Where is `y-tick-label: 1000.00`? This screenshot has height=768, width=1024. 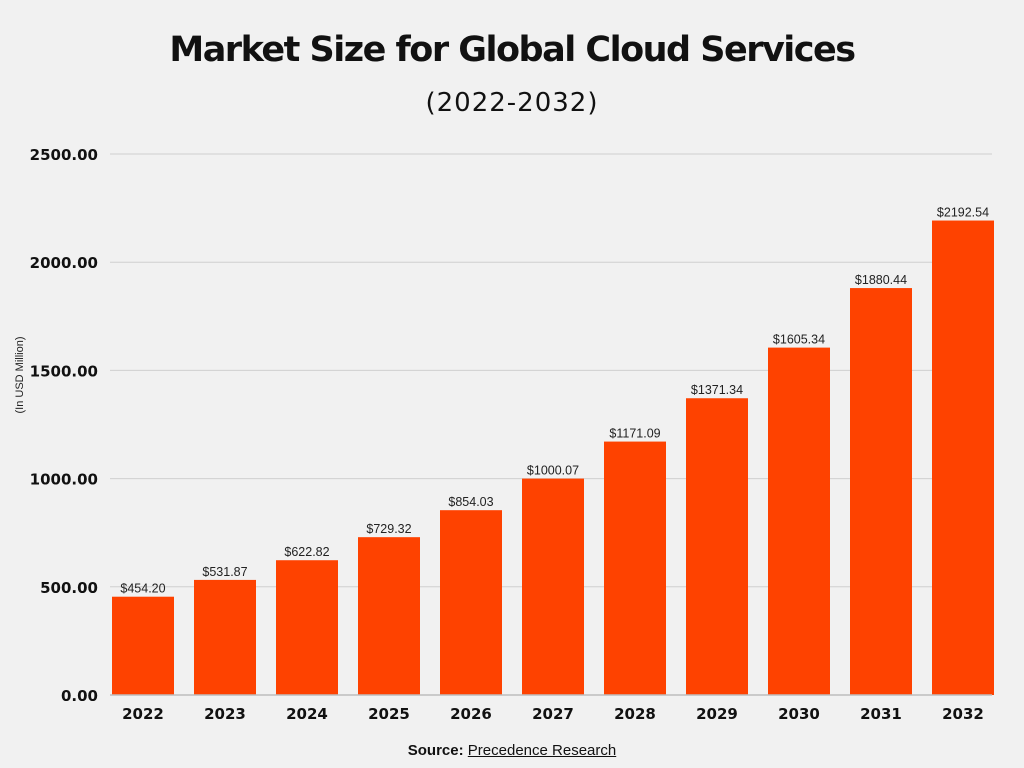
y-tick-label: 1000.00 is located at coordinates (64, 480).